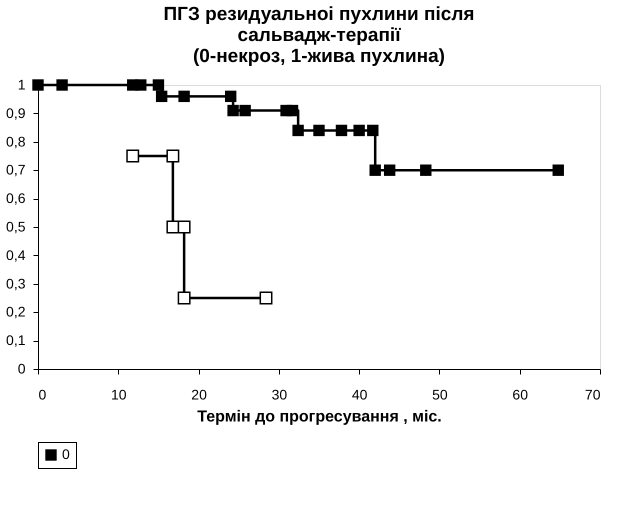 This screenshot has width=639, height=506. What do you see at coordinates (319, 56) in the screenshot?
I see `text: (0-некроз, 1-жива пухлина)` at bounding box center [319, 56].